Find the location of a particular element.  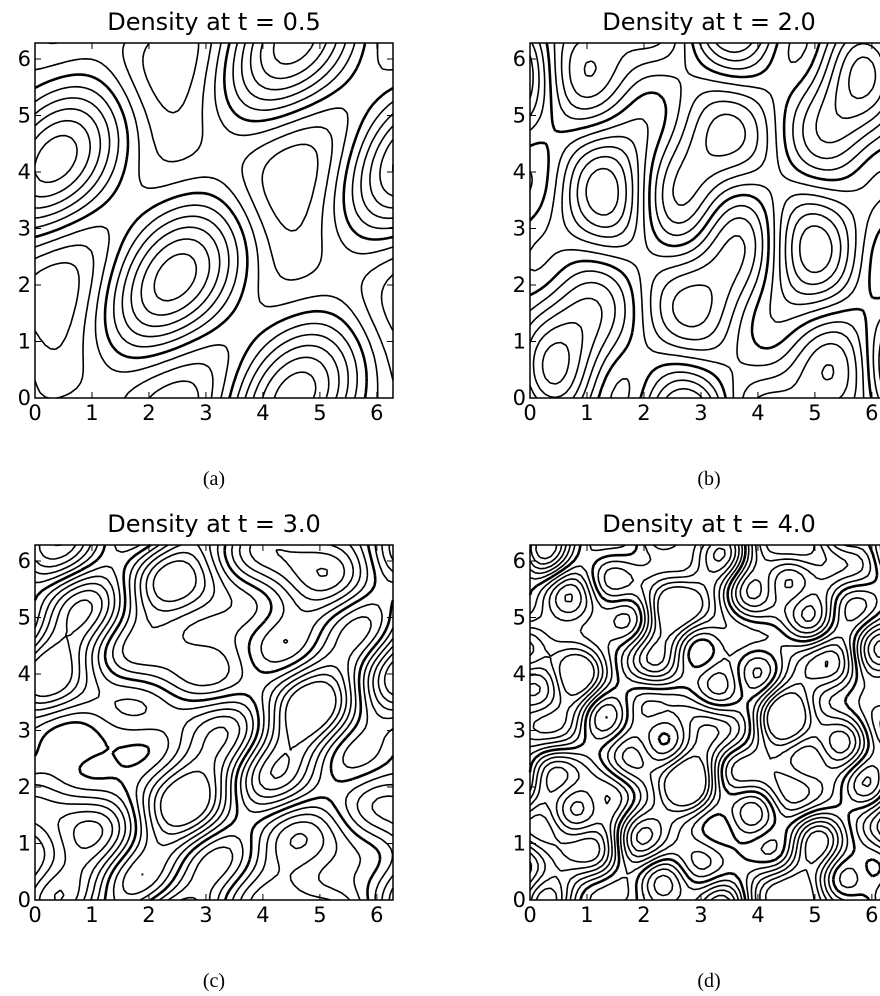

chart-title: Density at t = 2.0 is located at coordinates (709, 22).